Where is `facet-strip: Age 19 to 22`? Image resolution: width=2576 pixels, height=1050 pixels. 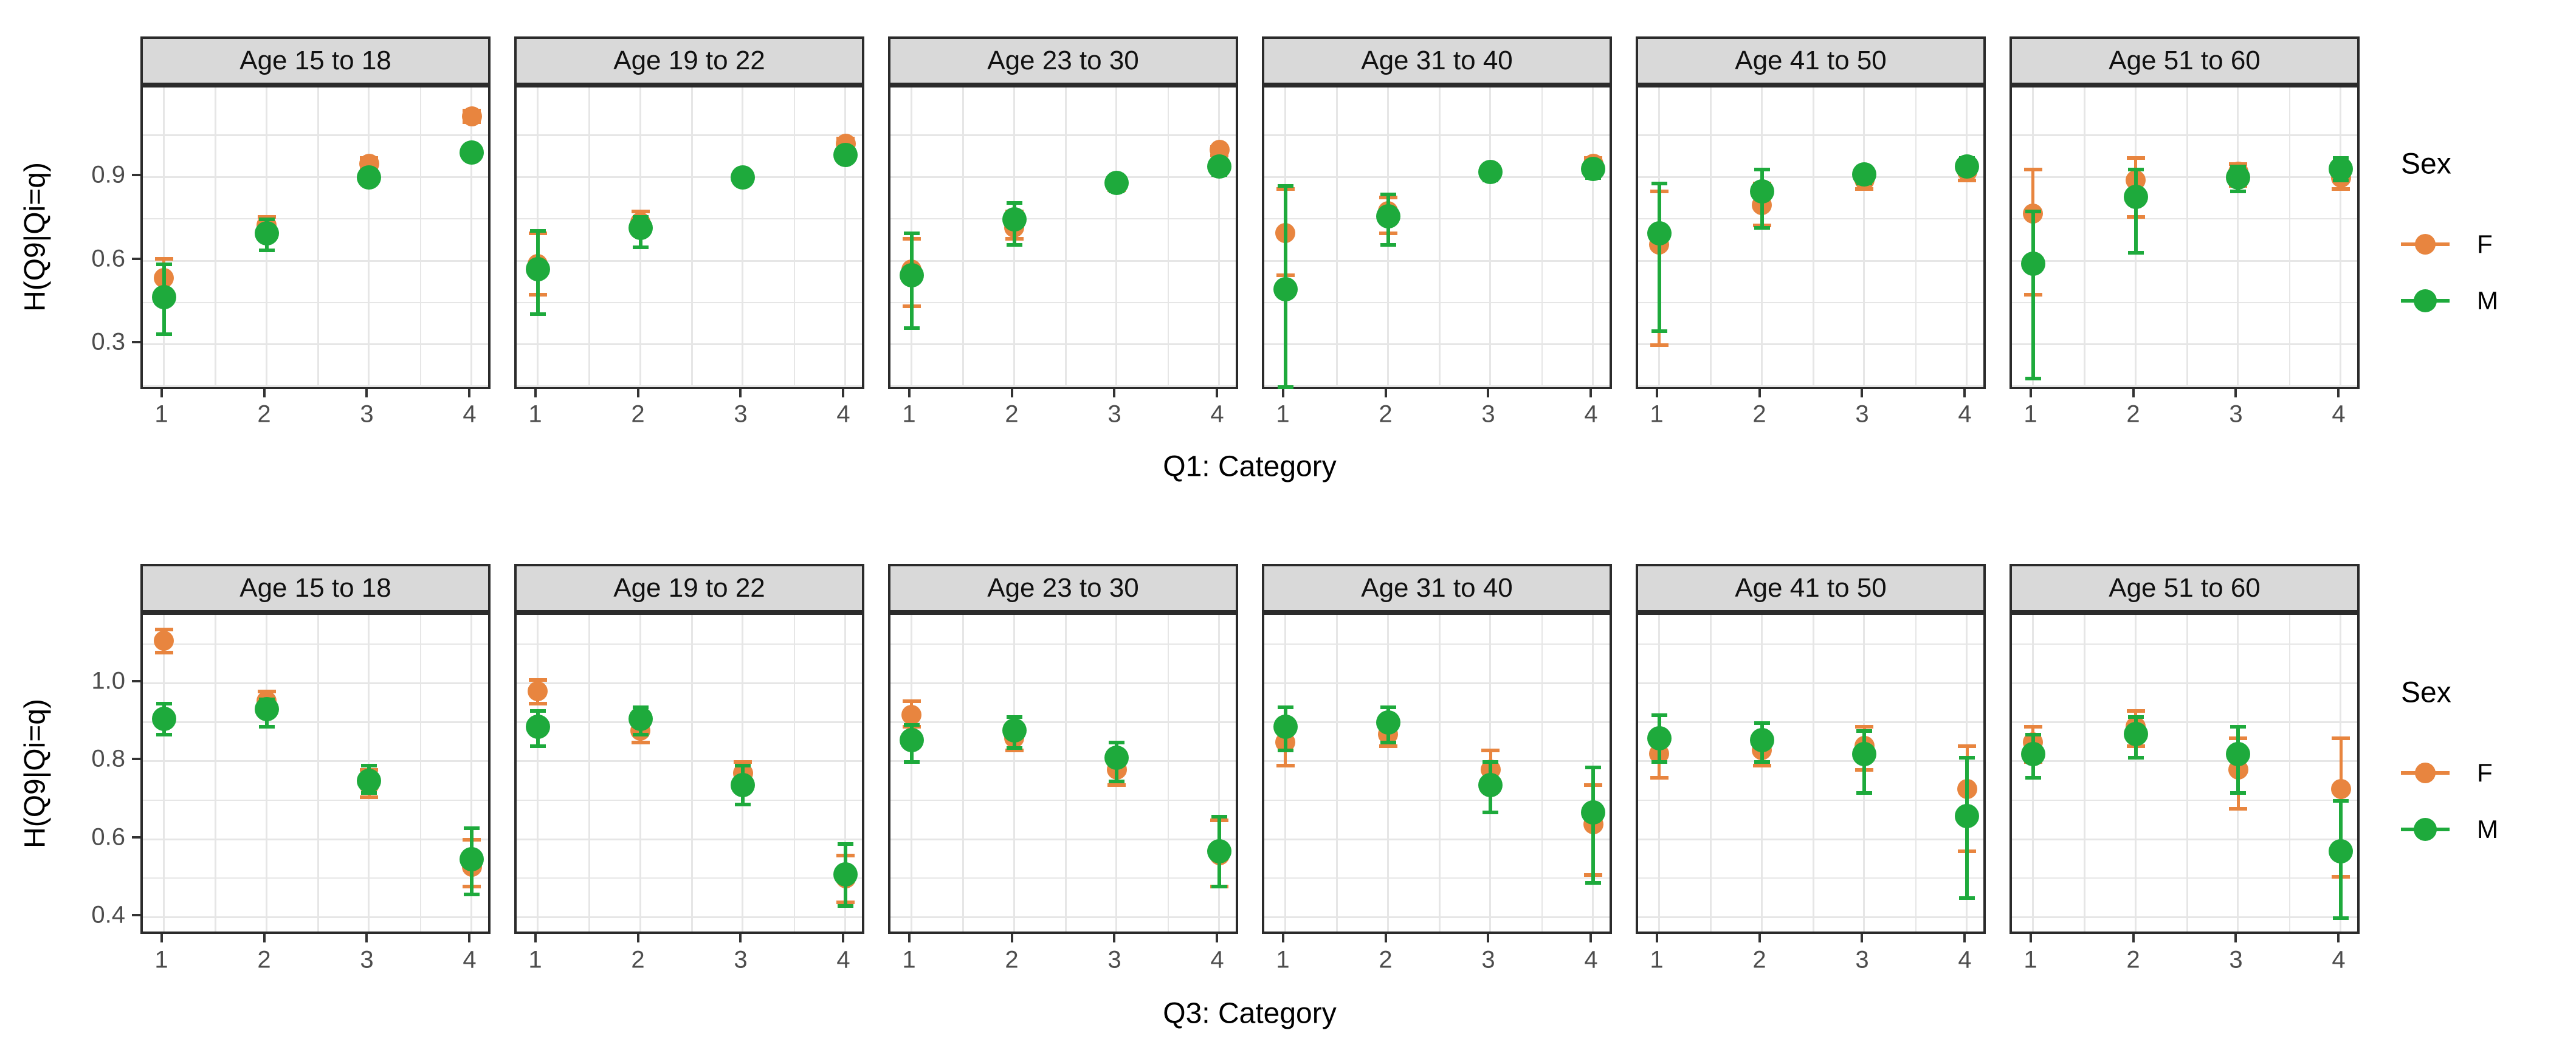
facet-strip: Age 19 to 22 is located at coordinates (689, 588).